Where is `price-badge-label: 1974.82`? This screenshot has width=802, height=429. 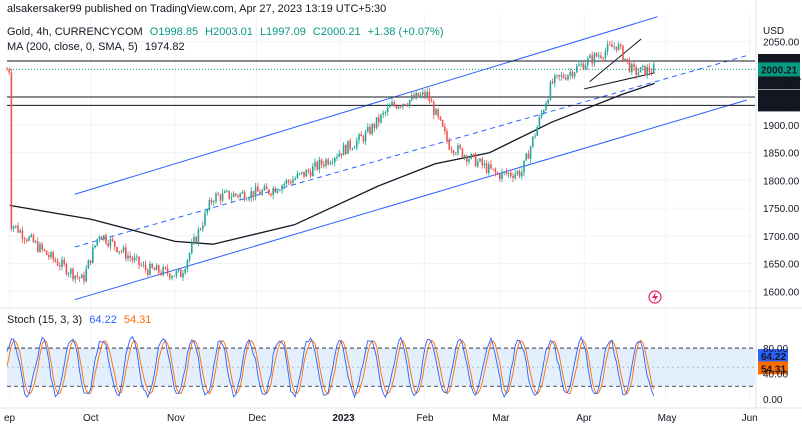 price-badge-label: 1974.82 is located at coordinates (779, 84).